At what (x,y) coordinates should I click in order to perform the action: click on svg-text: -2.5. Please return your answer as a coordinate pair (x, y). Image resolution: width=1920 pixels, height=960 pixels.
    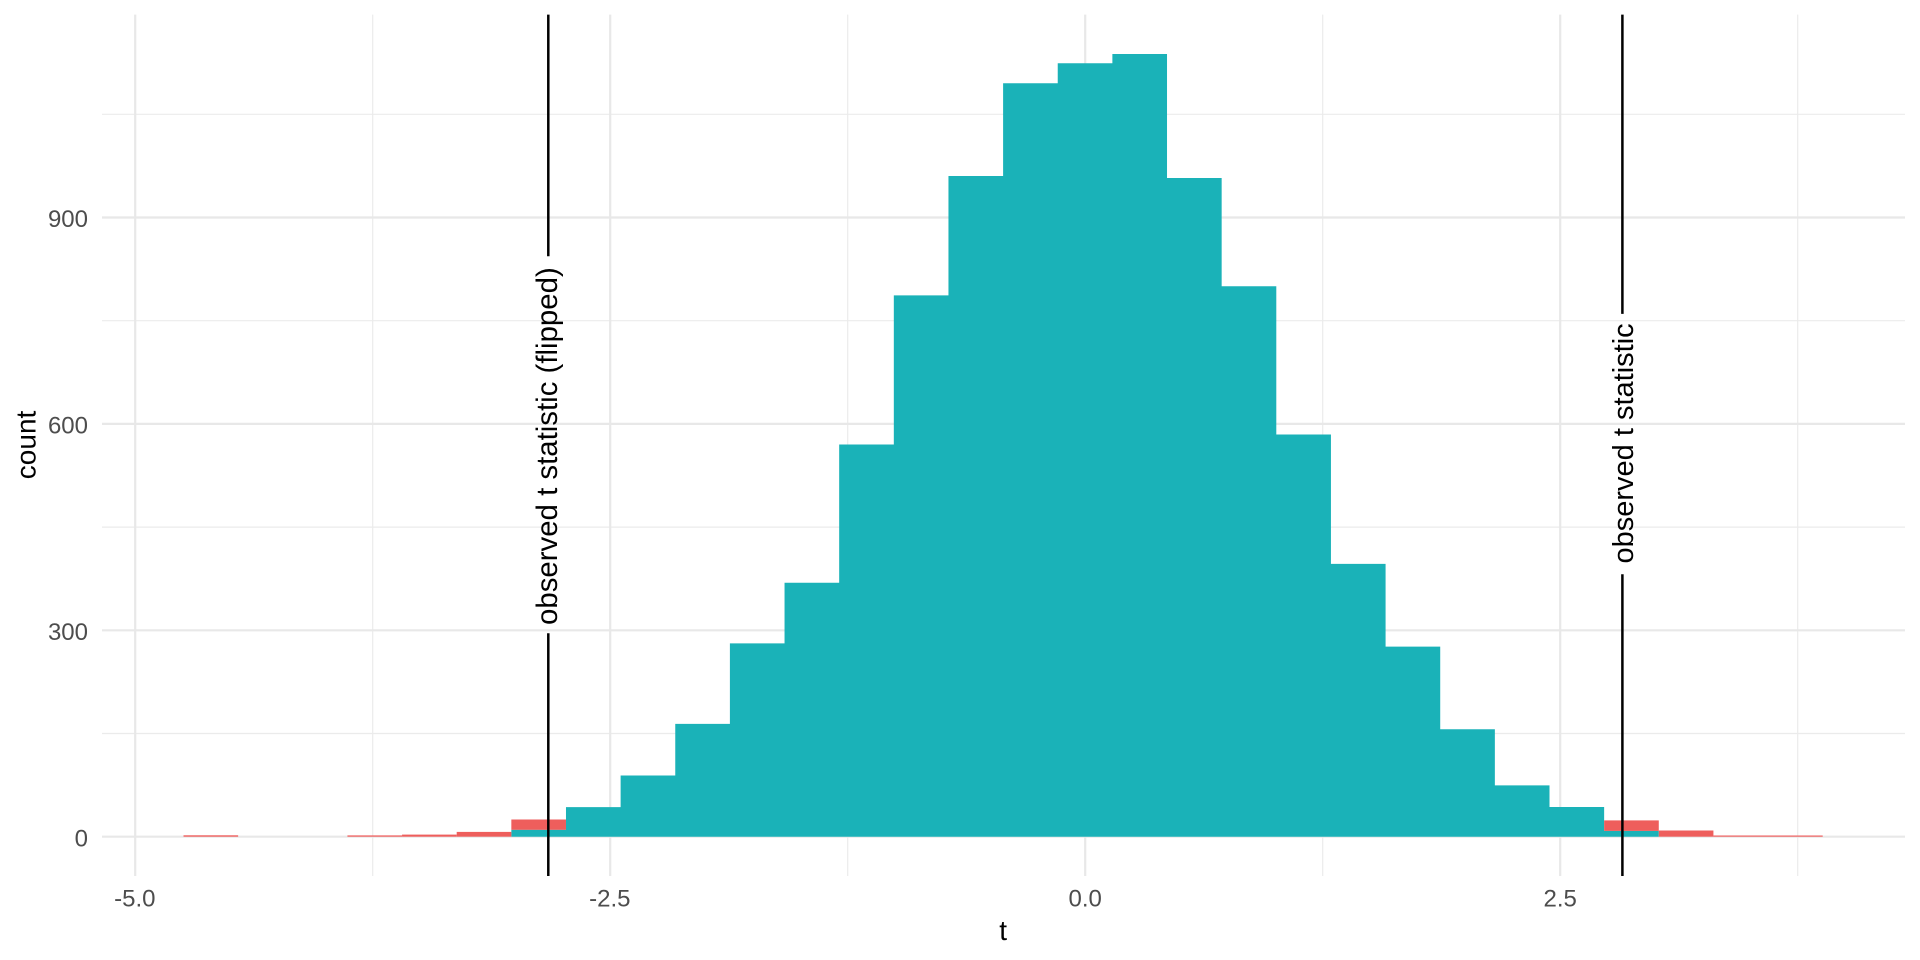
    Looking at the image, I should click on (609, 898).